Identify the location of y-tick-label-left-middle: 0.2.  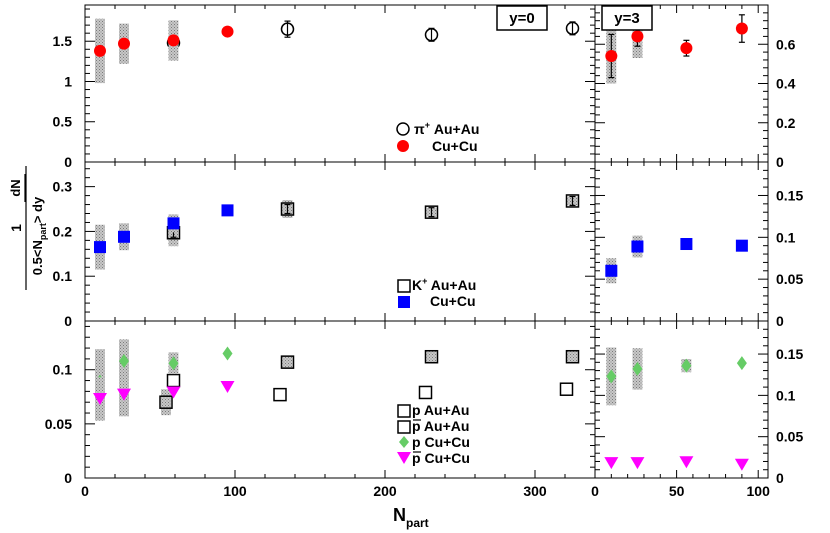
(63, 231).